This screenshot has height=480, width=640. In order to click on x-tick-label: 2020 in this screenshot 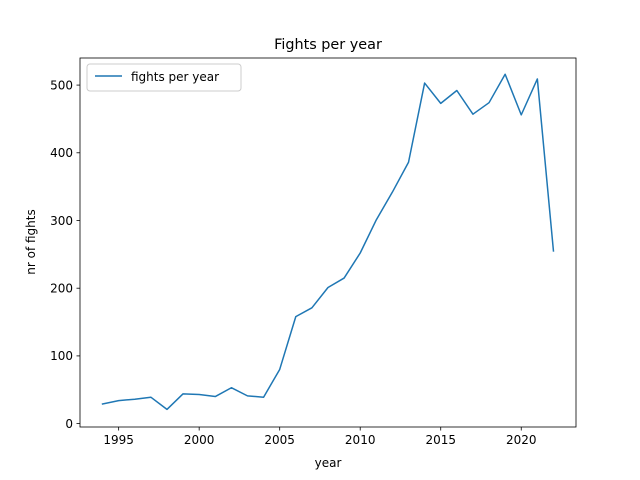, I will do `click(521, 440)`.